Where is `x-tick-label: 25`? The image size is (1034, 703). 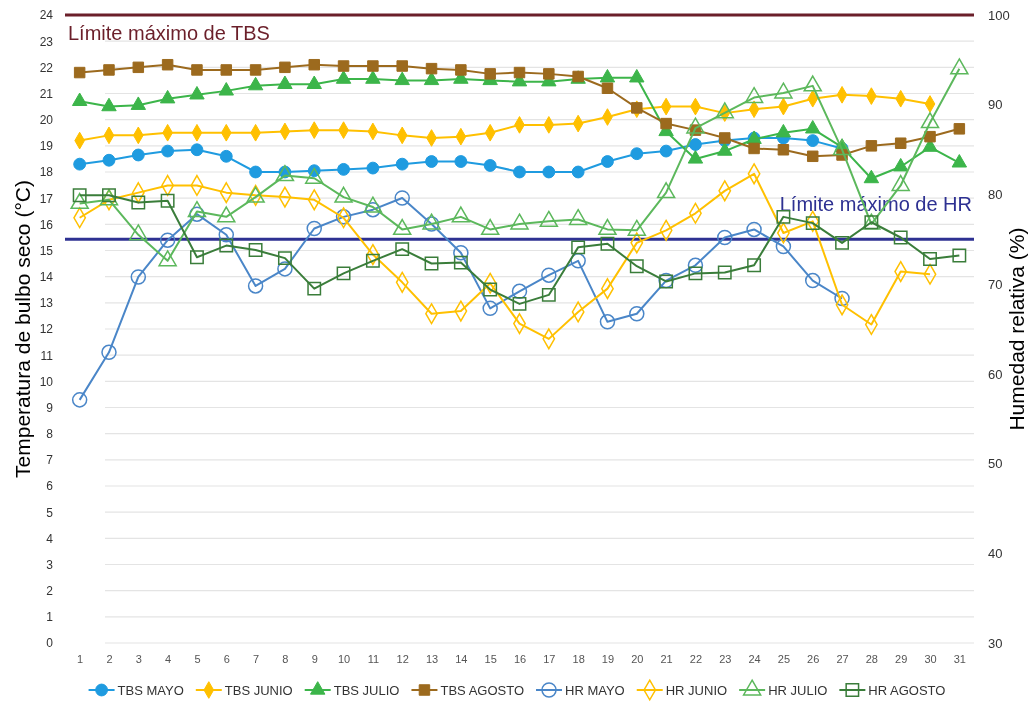 x-tick-label: 25 is located at coordinates (784, 658).